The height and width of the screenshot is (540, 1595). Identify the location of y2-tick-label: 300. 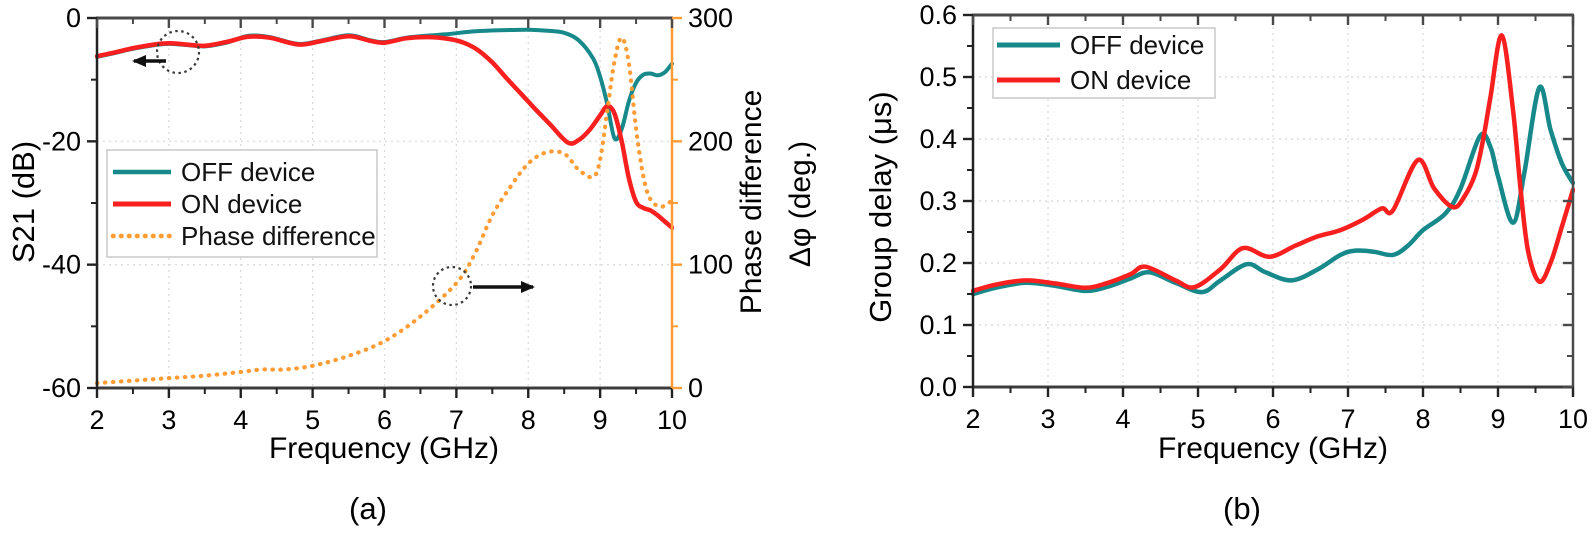
(710, 18).